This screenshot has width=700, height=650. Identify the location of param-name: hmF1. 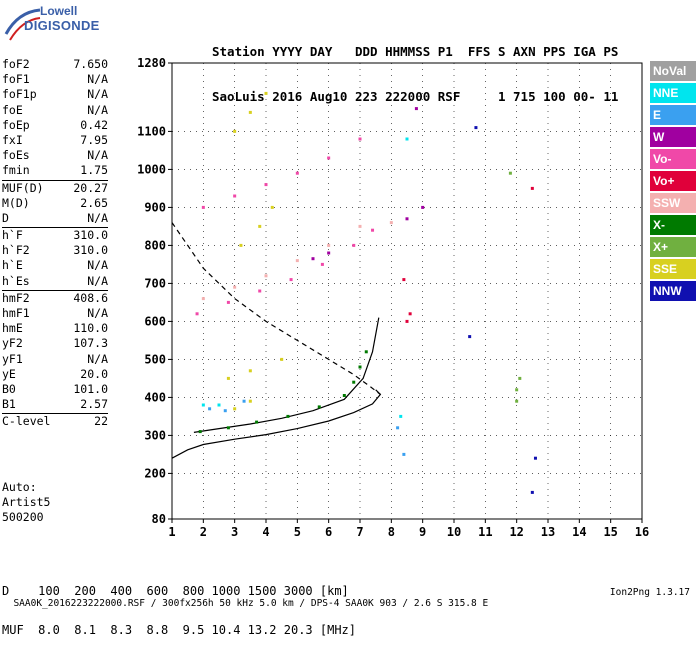
(16, 313).